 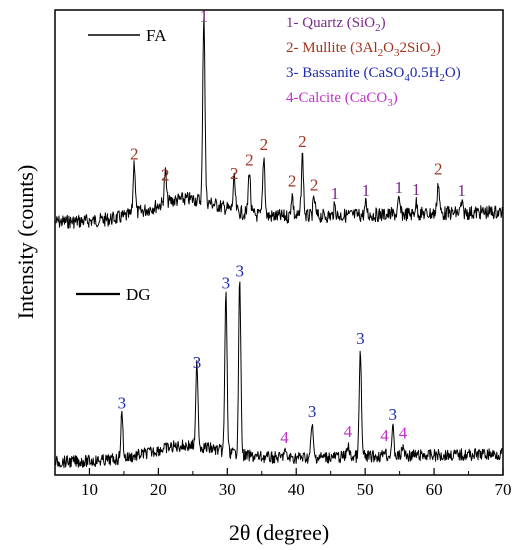 I want to click on phase-ref-quartz: 1- Quartz (SiO2), so click(x=336, y=24).